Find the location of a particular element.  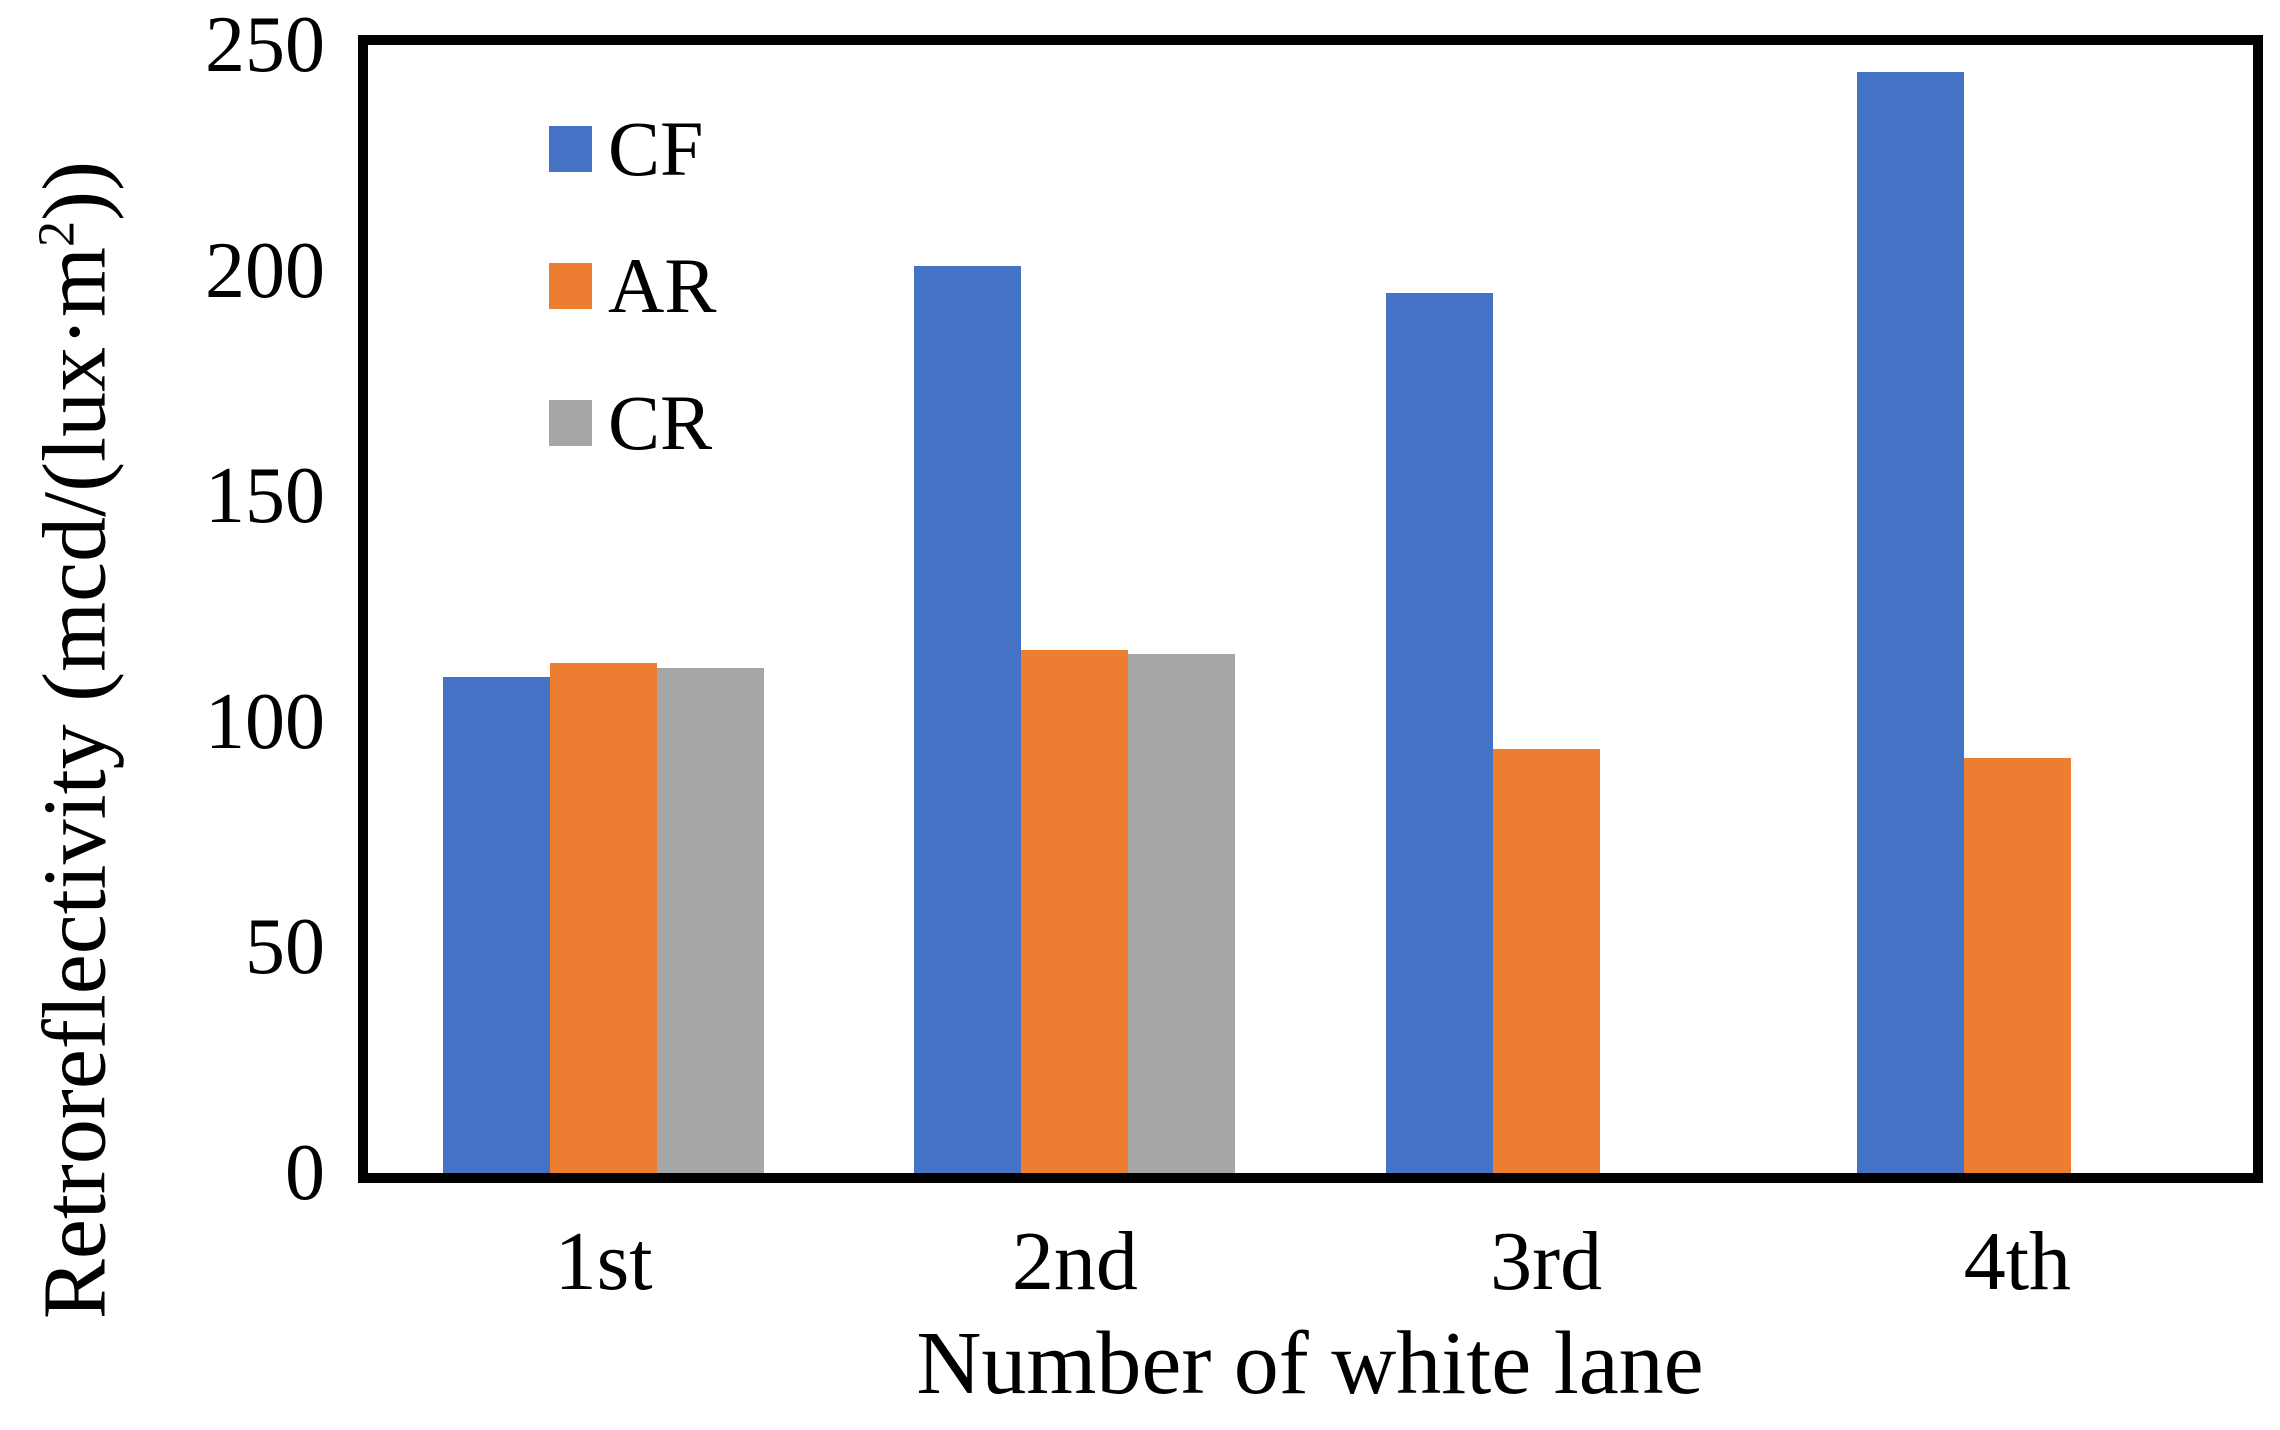

legend-item-cf: CF is located at coordinates (632, 149).